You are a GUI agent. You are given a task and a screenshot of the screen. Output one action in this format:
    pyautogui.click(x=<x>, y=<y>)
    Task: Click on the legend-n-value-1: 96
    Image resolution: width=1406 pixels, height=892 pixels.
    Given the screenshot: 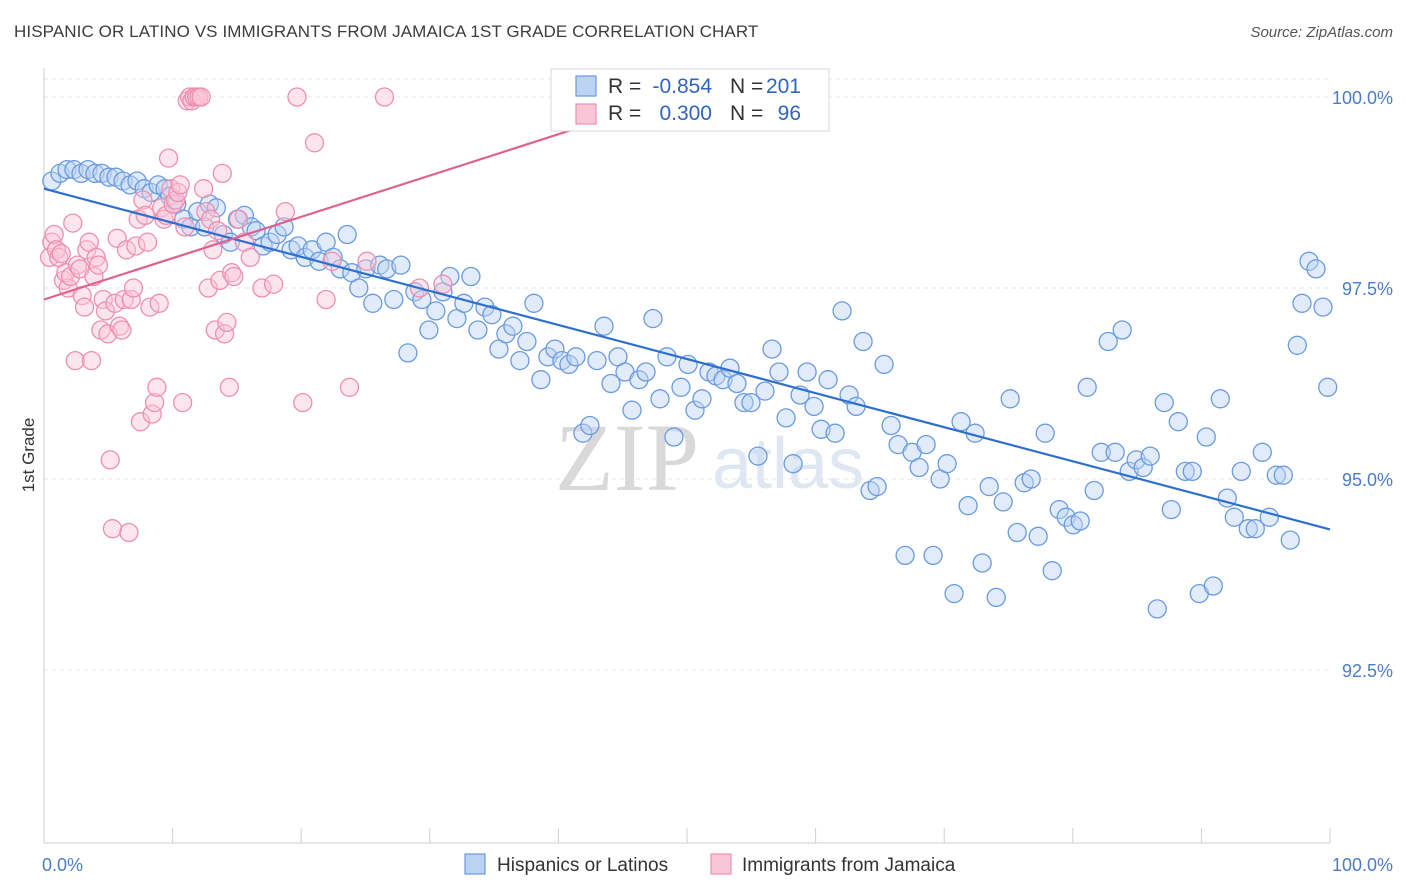 What is the action you would take?
    pyautogui.click(x=789, y=113)
    